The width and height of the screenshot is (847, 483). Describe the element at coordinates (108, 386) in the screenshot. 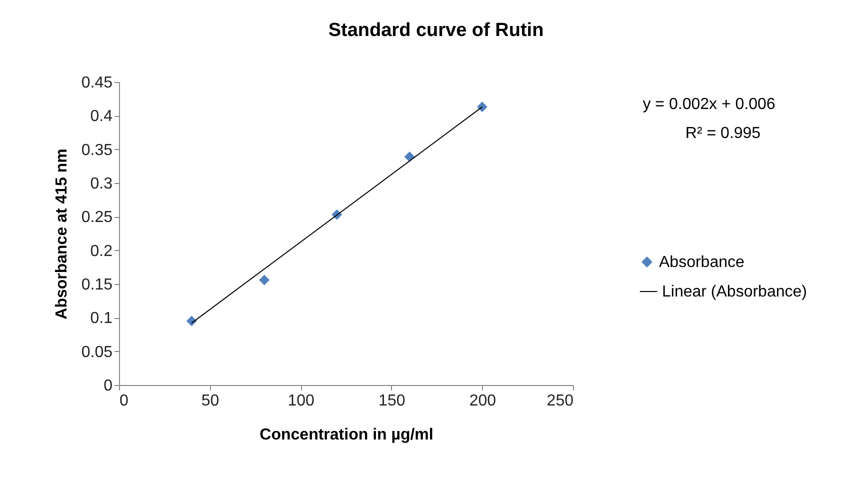

I see `y-tick-label: 0` at that location.